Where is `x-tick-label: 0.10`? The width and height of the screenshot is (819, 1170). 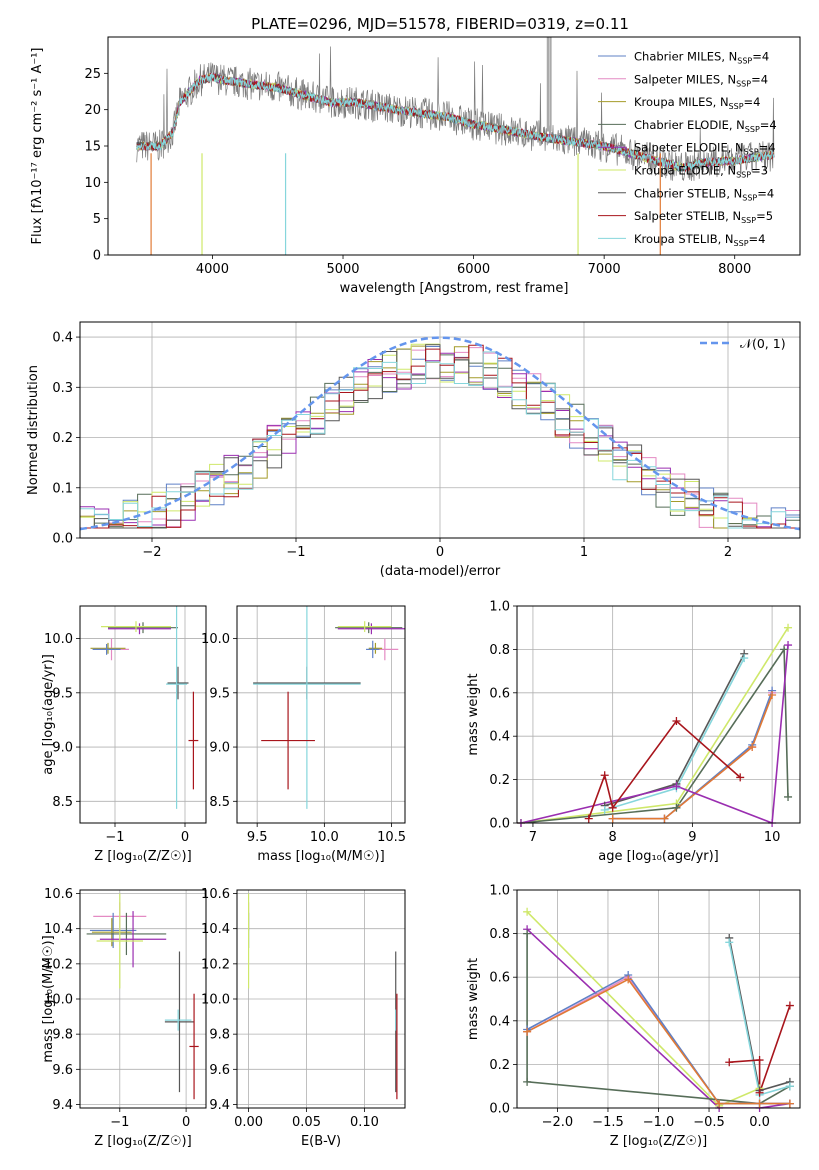 x-tick-label: 0.10 is located at coordinates (364, 1122).